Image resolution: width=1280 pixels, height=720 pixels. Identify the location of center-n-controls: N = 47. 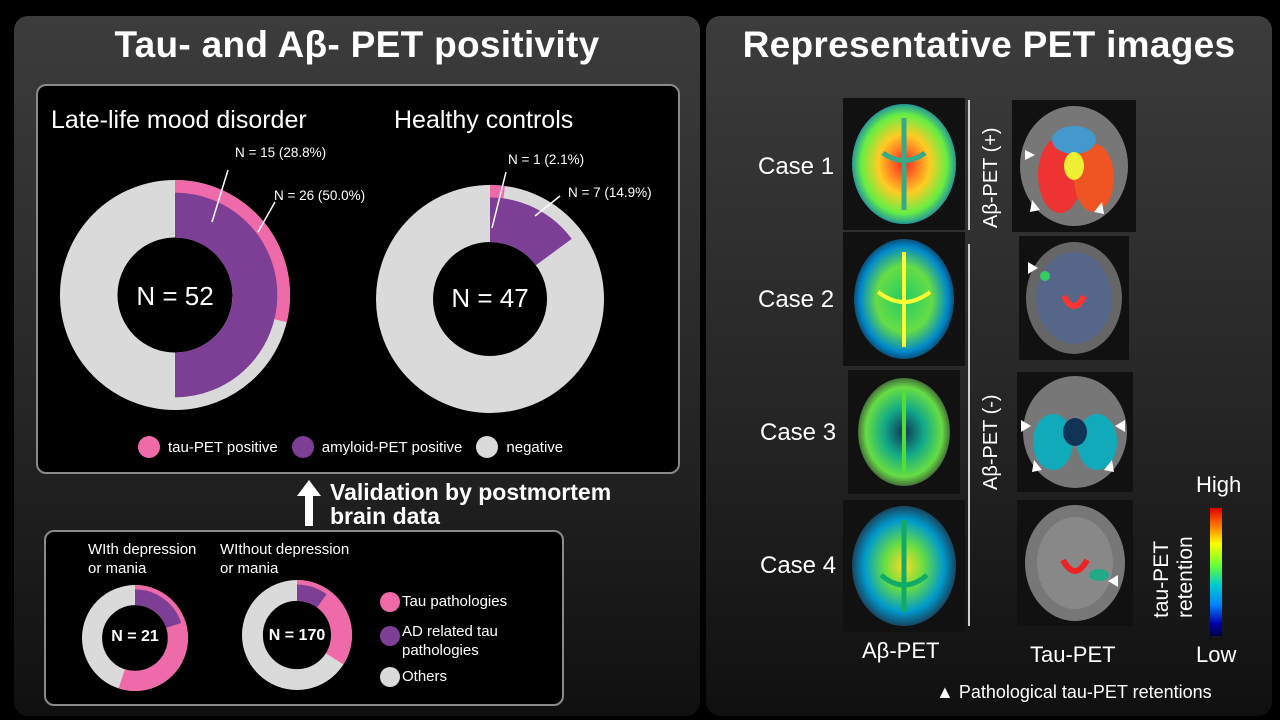
(490, 298).